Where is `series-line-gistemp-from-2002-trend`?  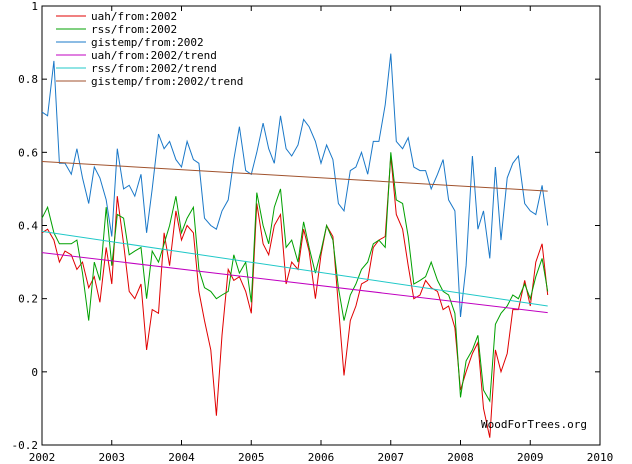 series-line-gistemp-from-2002-trend is located at coordinates (294, 176).